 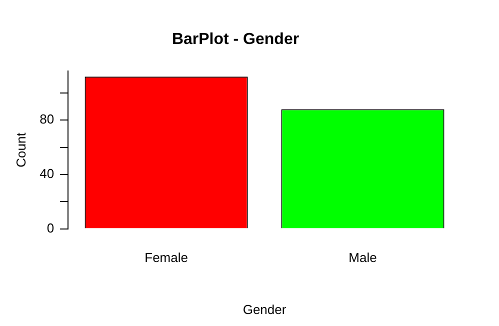 What do you see at coordinates (47, 174) in the screenshot?
I see `y-tick-label: 40` at bounding box center [47, 174].